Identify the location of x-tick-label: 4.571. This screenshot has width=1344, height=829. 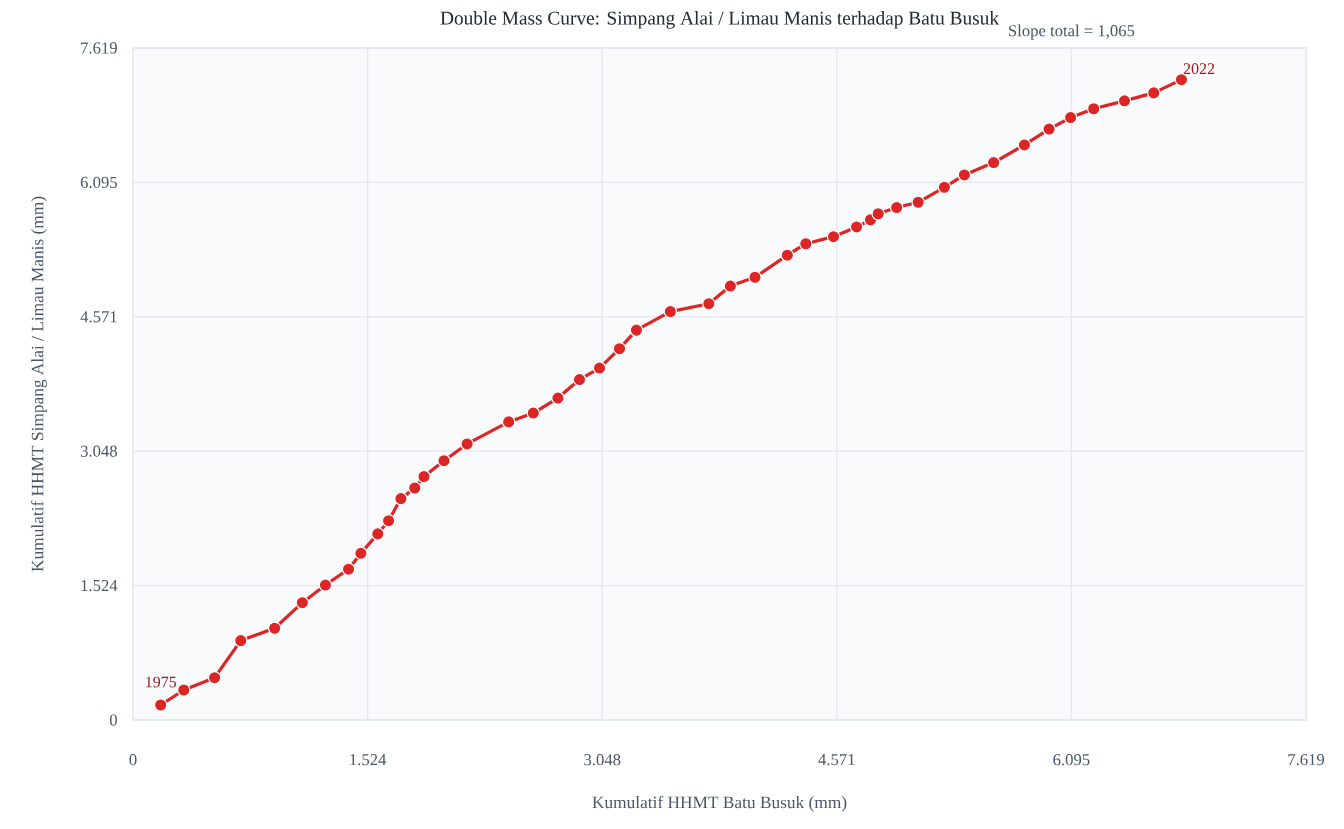
(836, 760).